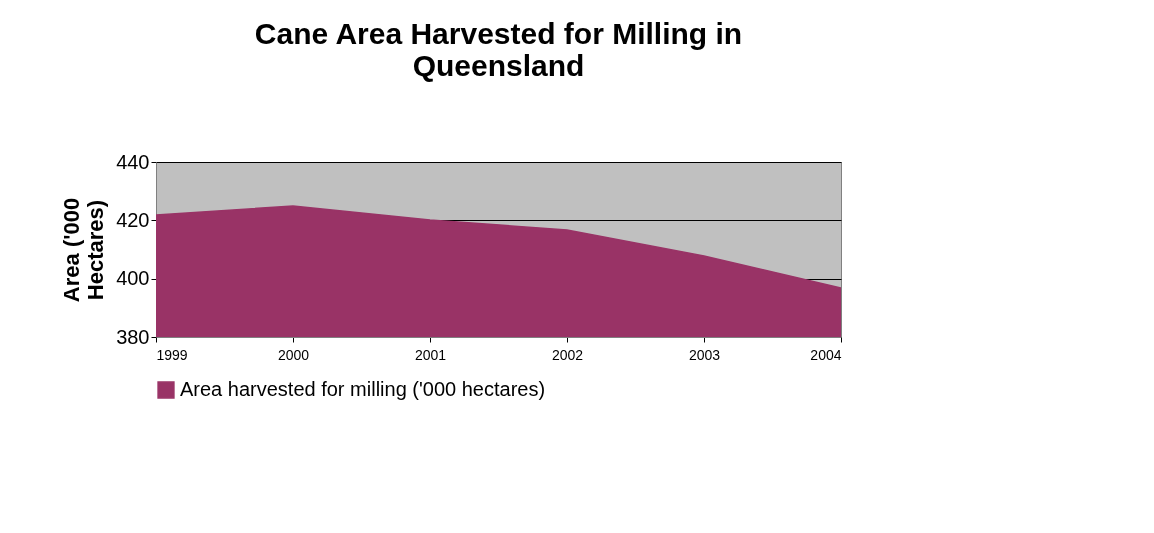 Image resolution: width=1154 pixels, height=533 pixels. Describe the element at coordinates (430, 354) in the screenshot. I see `x-tick-label: 2001` at that location.